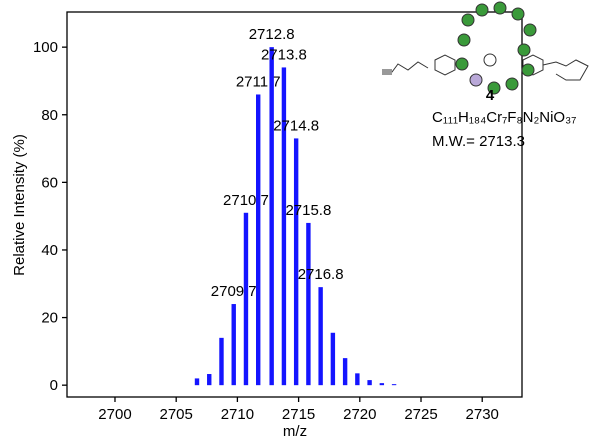  Describe the element at coordinates (284, 54) in the screenshot. I see `peak-label: 2713.8` at that location.